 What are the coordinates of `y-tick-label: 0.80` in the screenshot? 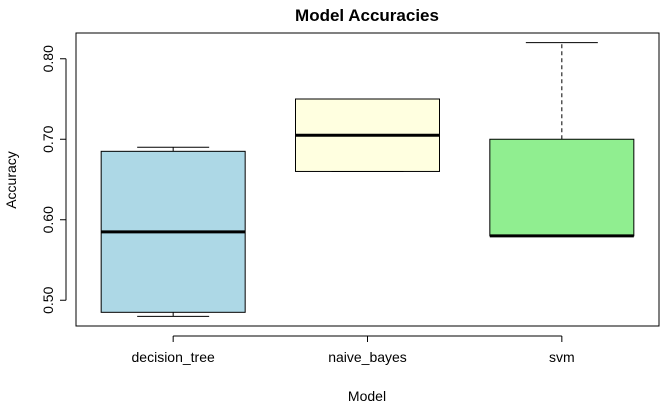 It's located at (48, 58).